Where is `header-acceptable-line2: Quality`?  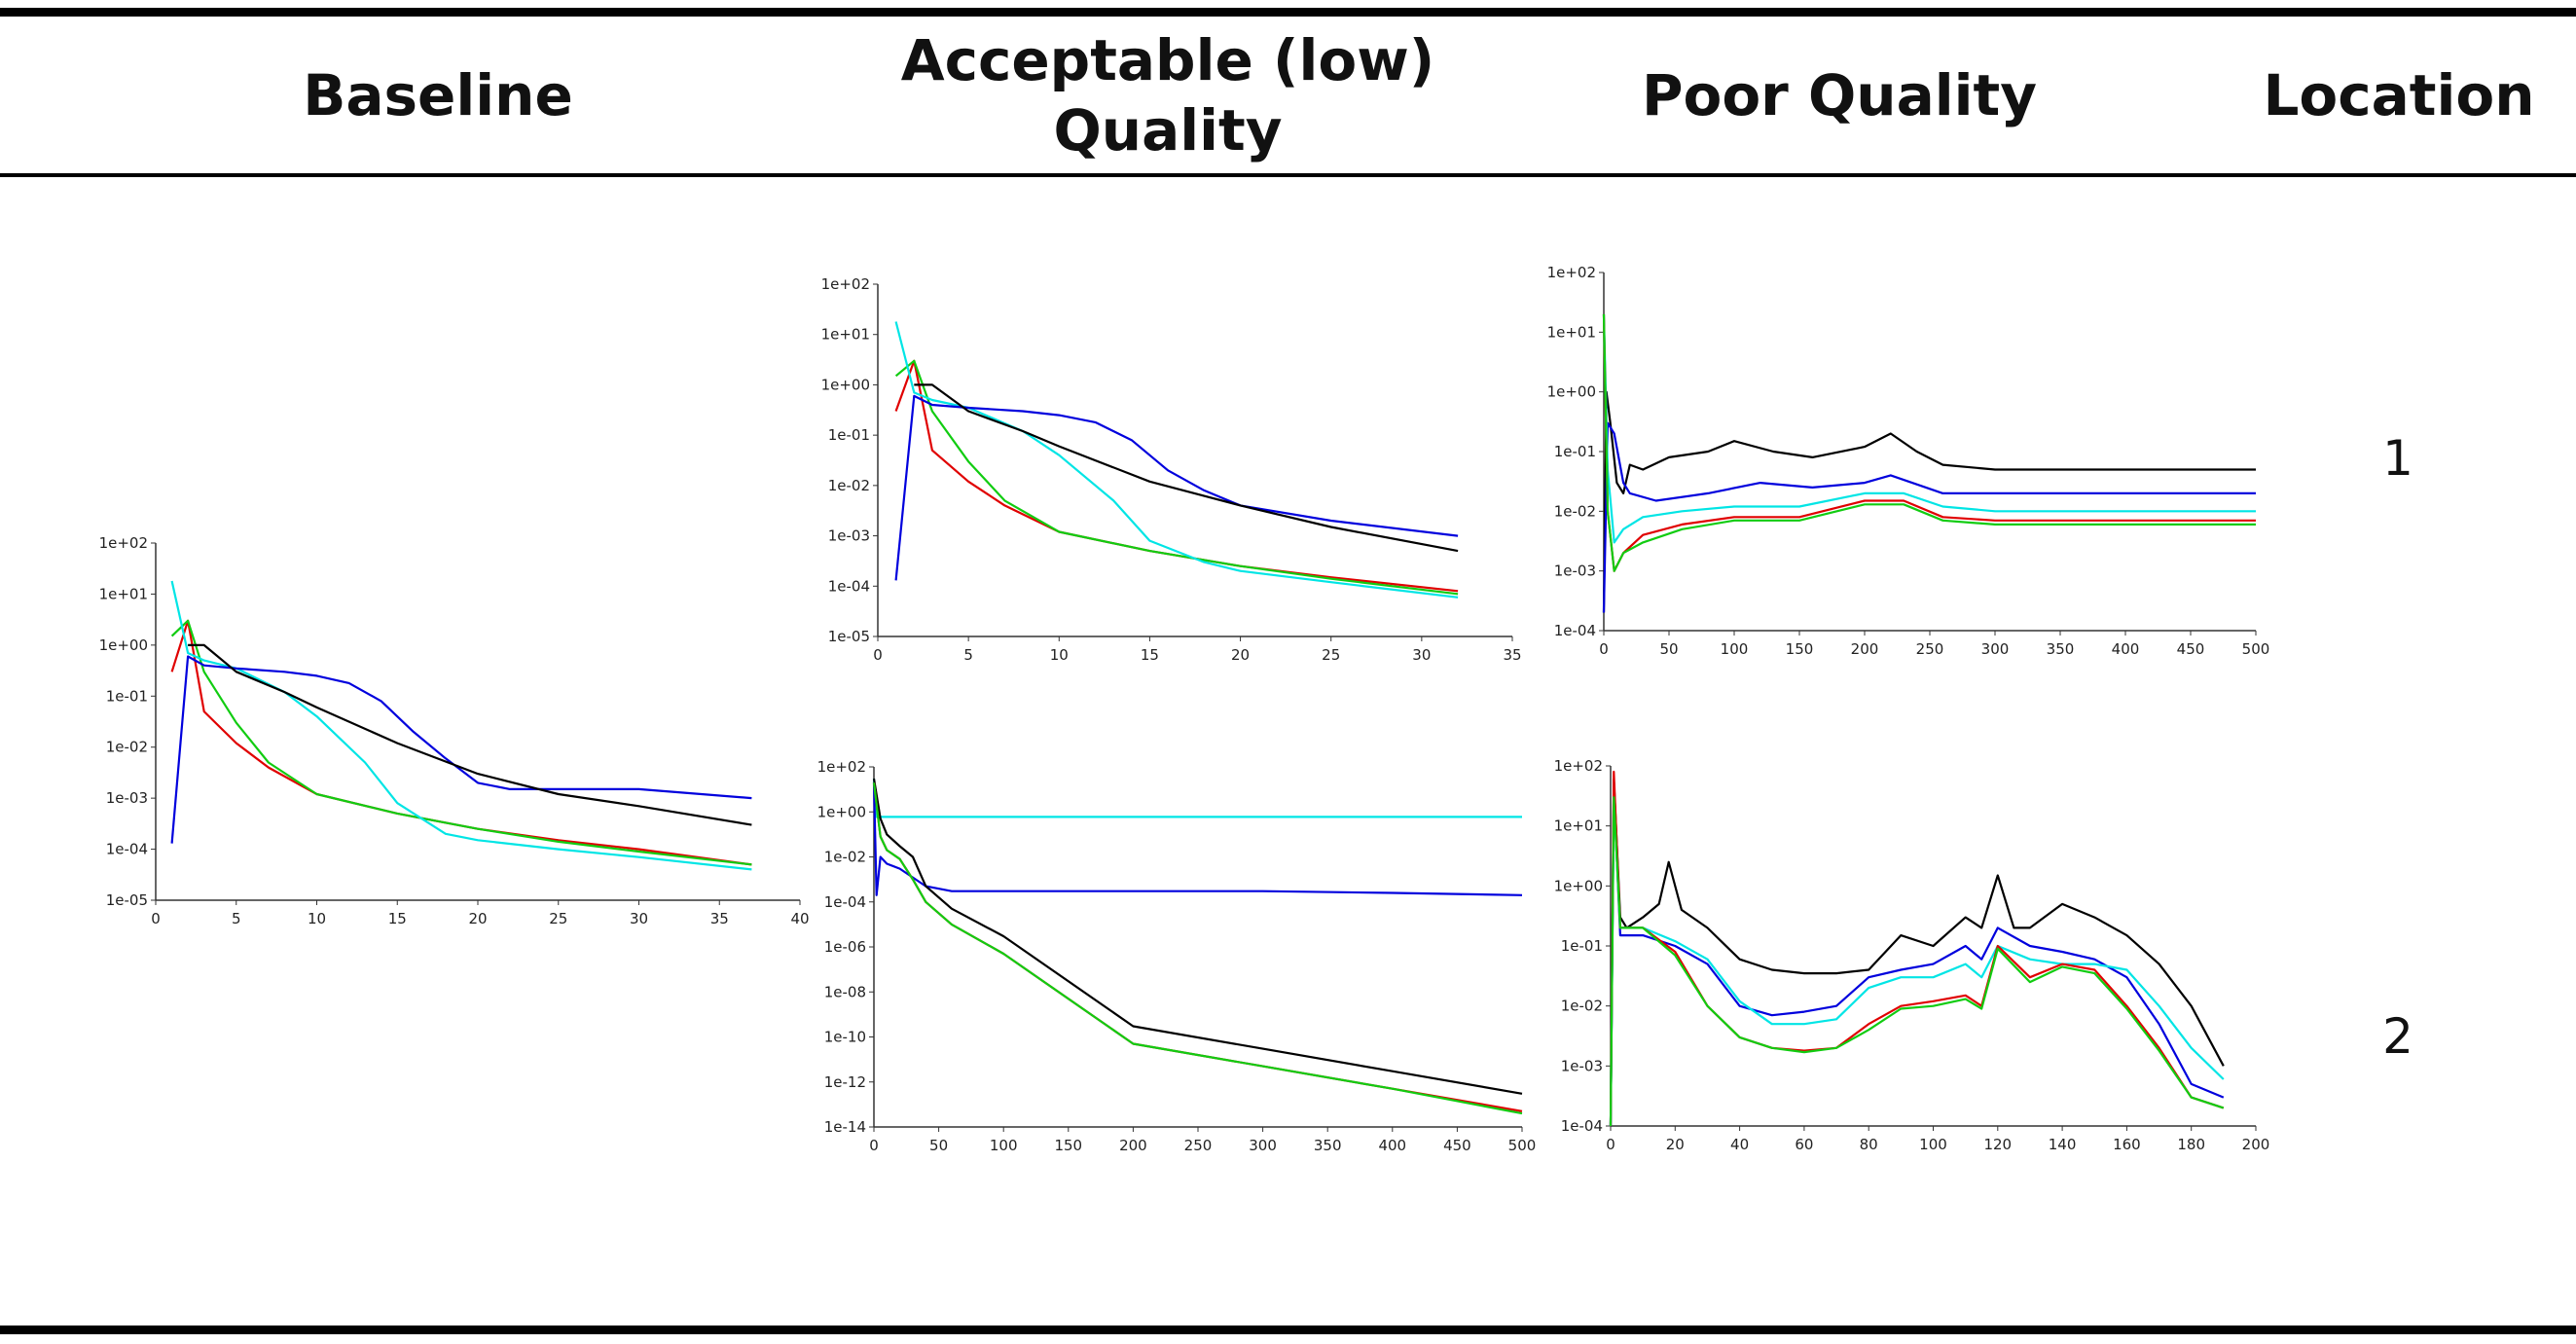
header-acceptable-line2: Quality is located at coordinates (1168, 130).